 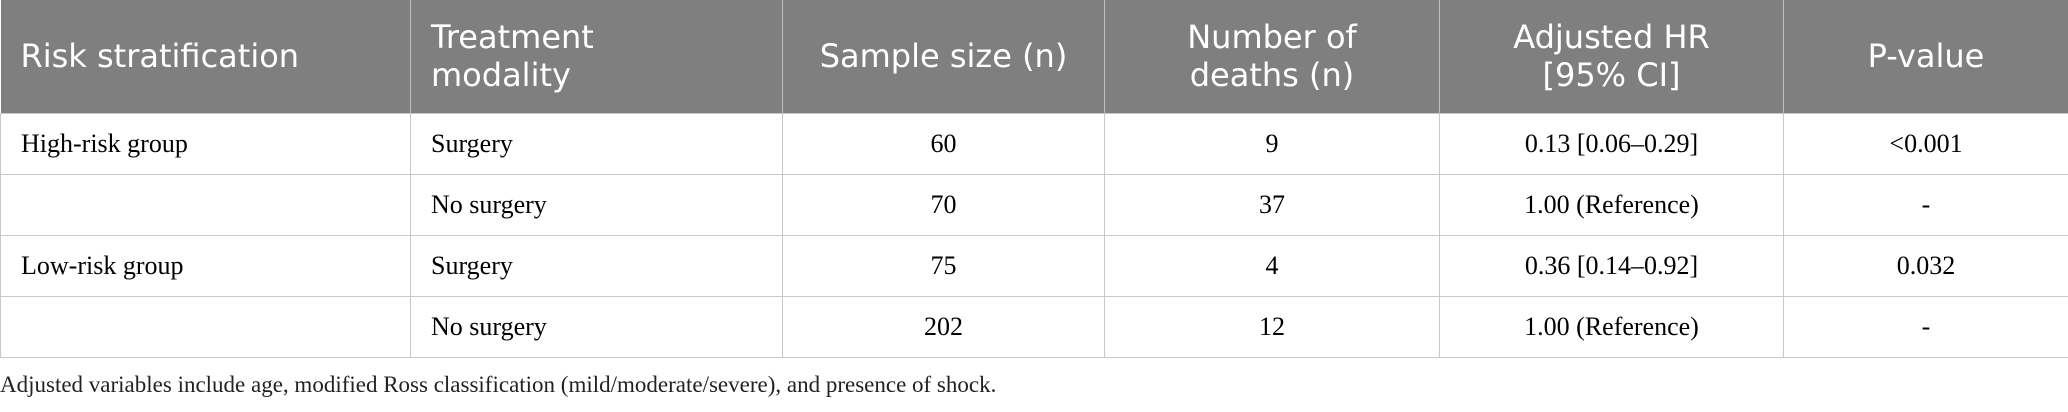 I want to click on header-text: Sample size (n), so click(x=943, y=56).